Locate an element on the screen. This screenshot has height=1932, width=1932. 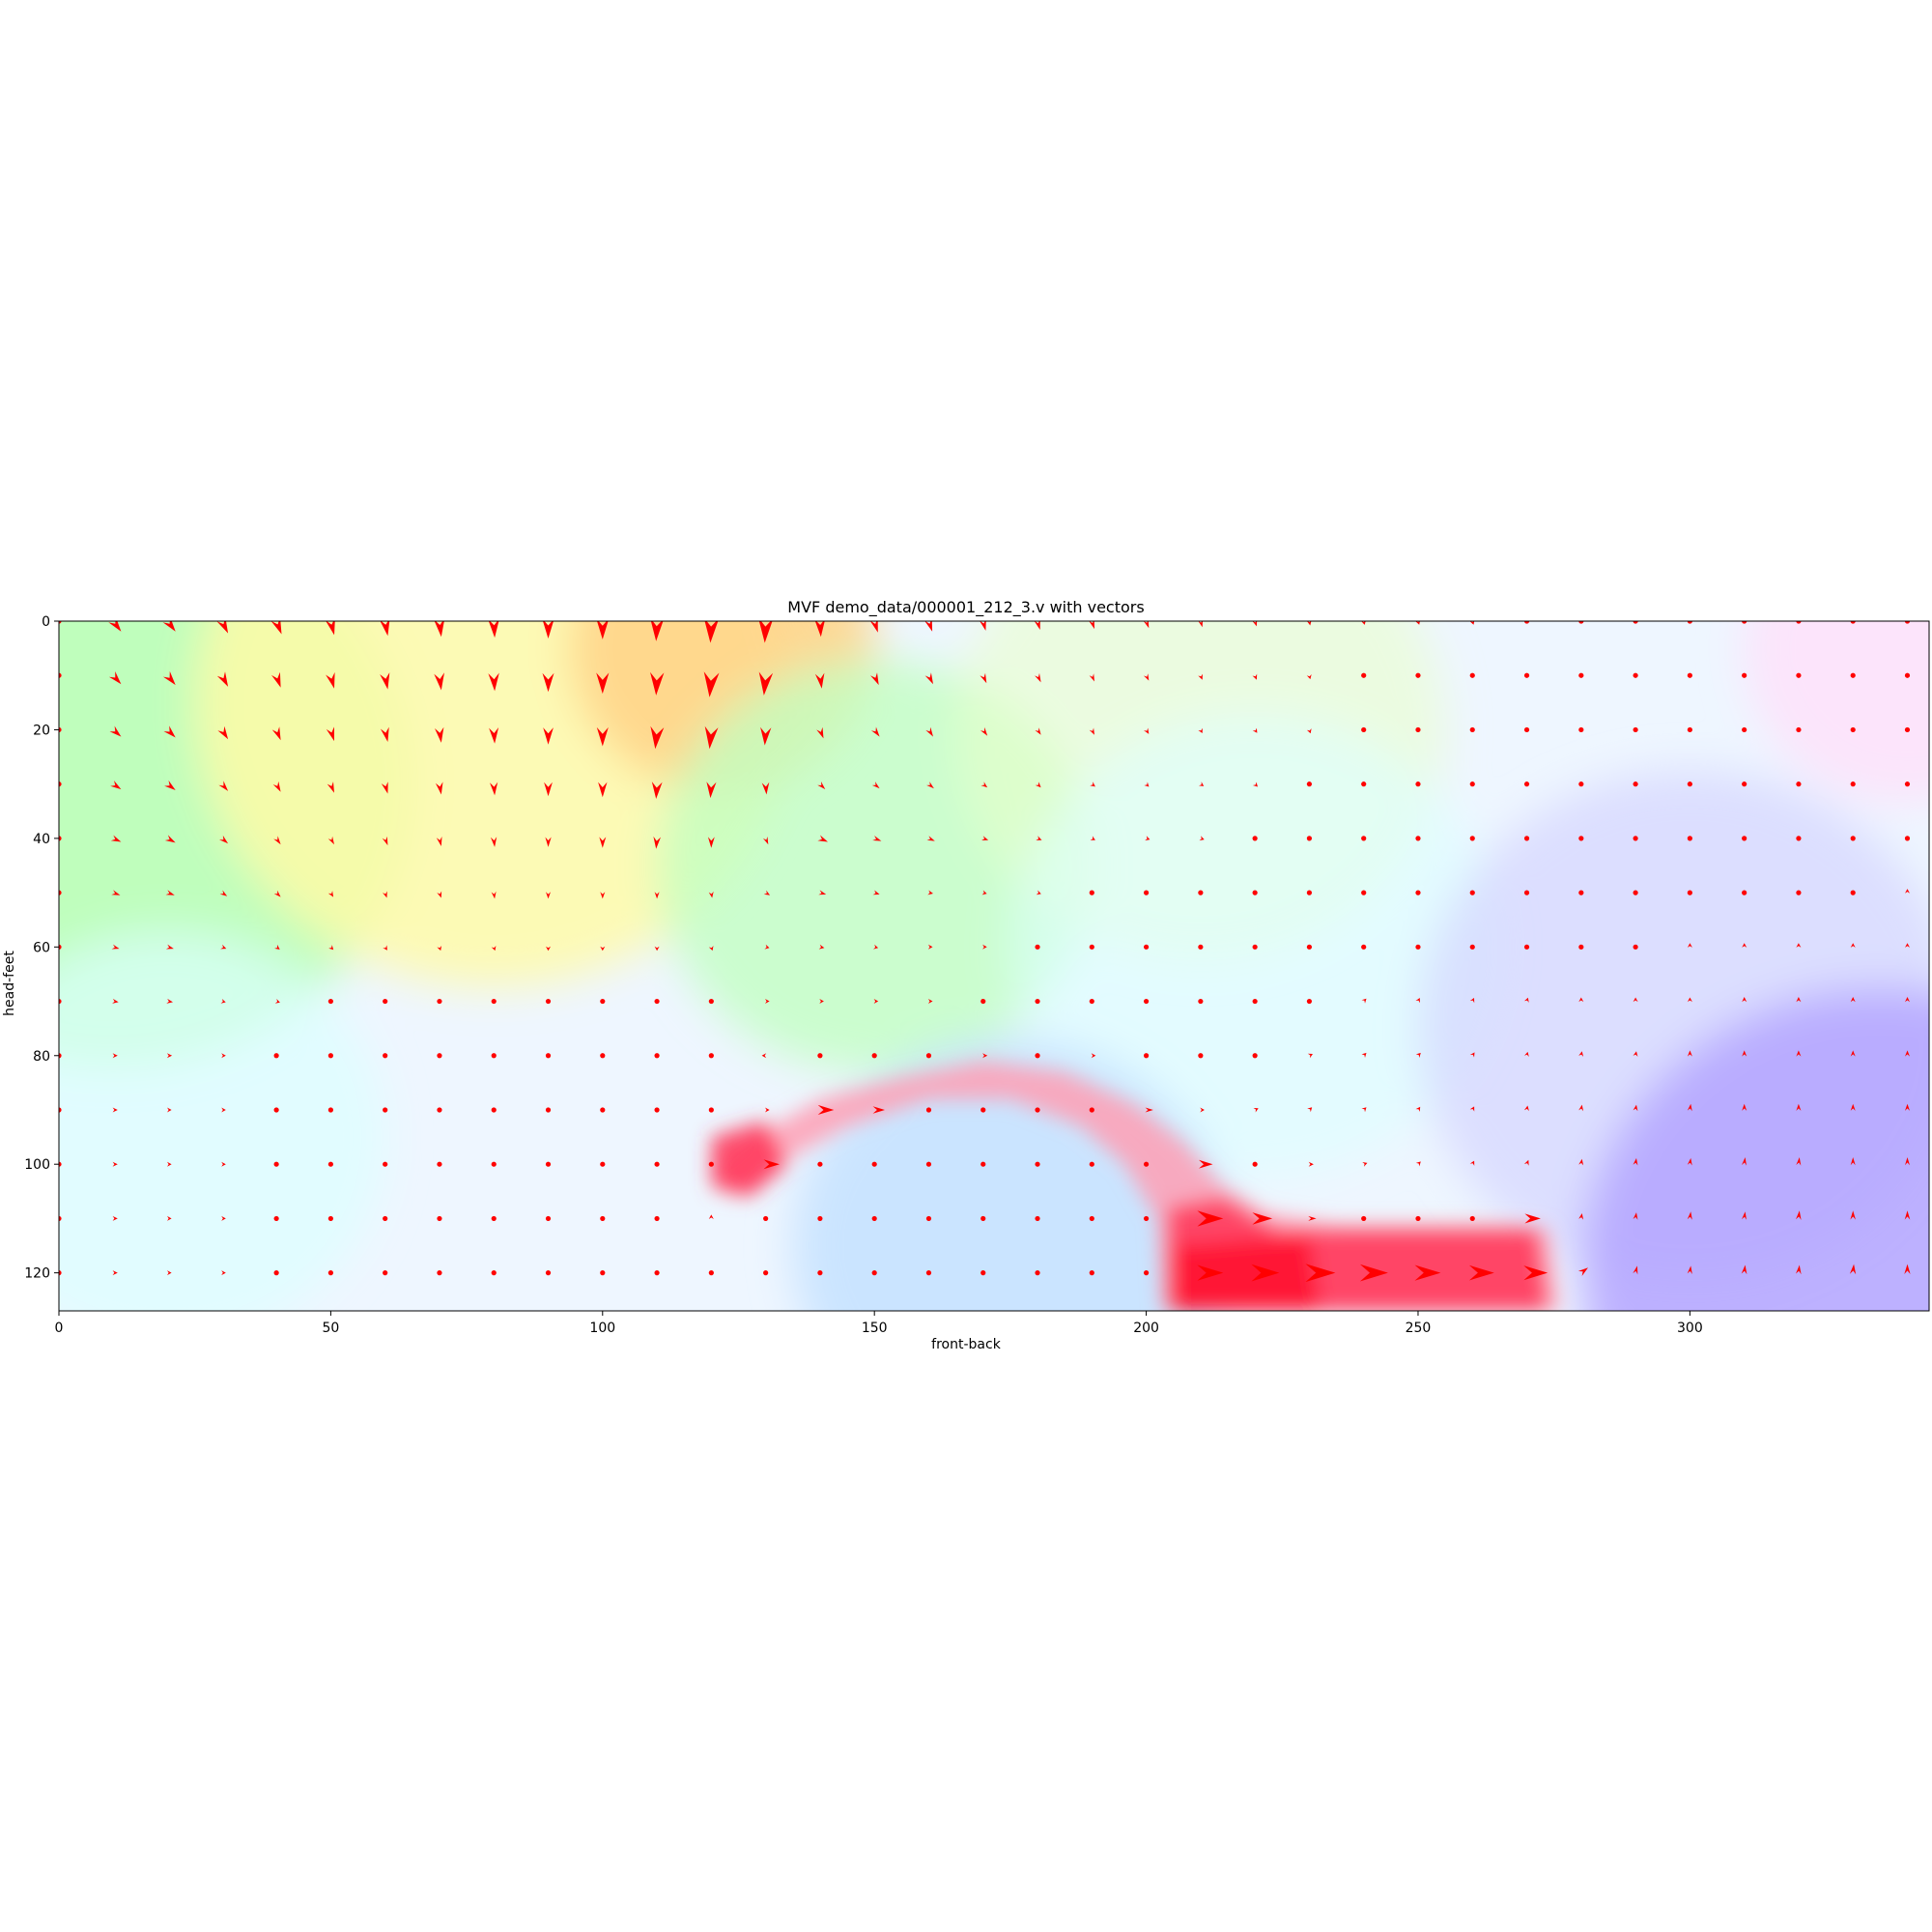
motion-band-shape is located at coordinates (1135, 1186).